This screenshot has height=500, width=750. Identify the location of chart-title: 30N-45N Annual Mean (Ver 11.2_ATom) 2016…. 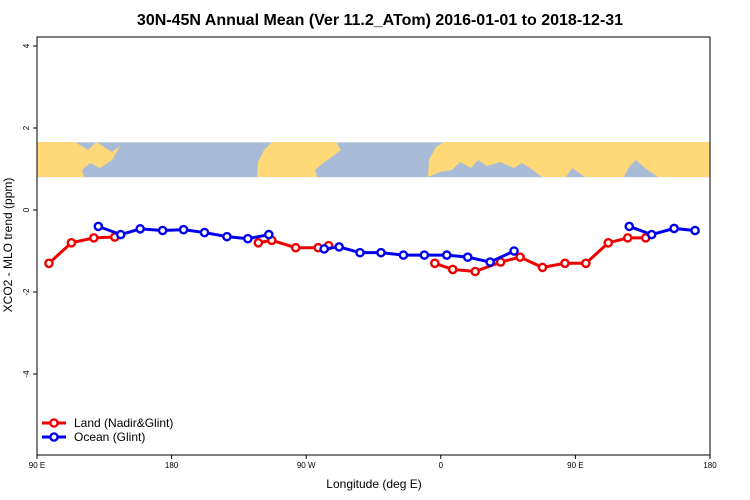
(380, 20).